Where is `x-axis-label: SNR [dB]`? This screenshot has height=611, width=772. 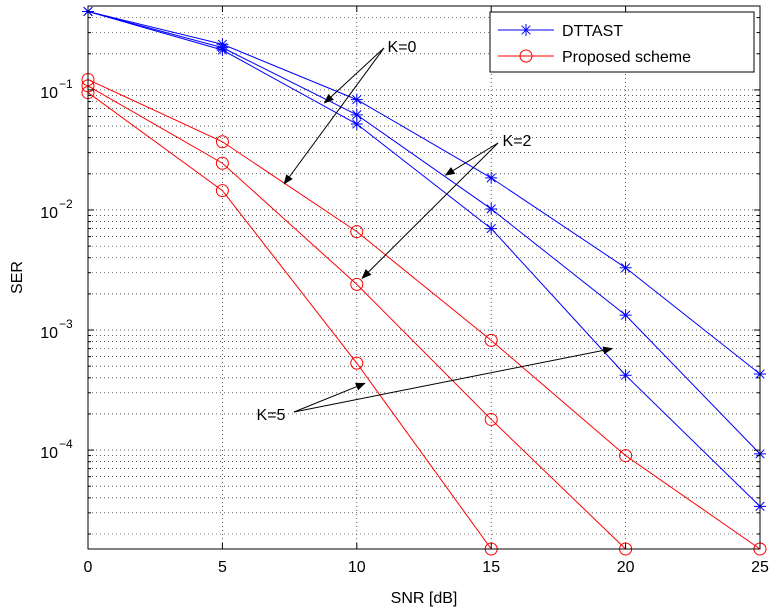
x-axis-label: SNR [dB] is located at coordinates (424, 598).